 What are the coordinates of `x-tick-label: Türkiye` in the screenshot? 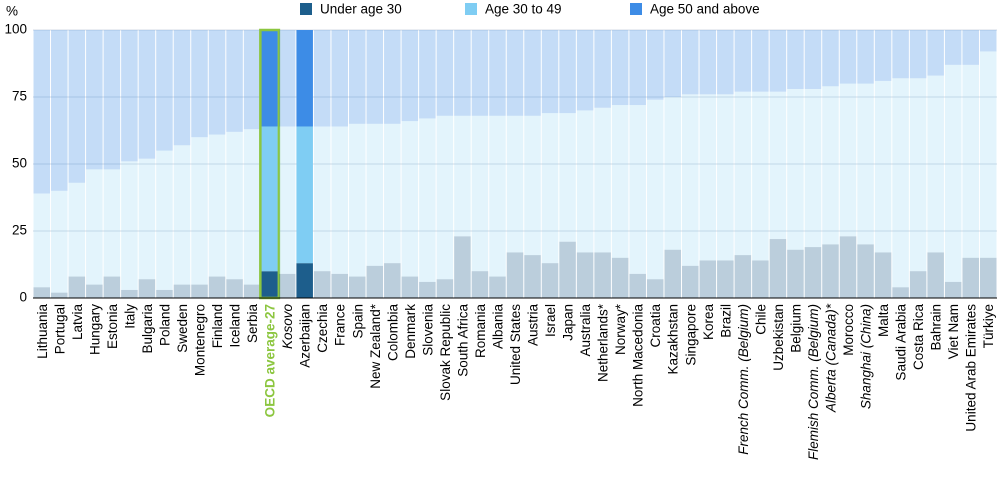 It's located at (988, 326).